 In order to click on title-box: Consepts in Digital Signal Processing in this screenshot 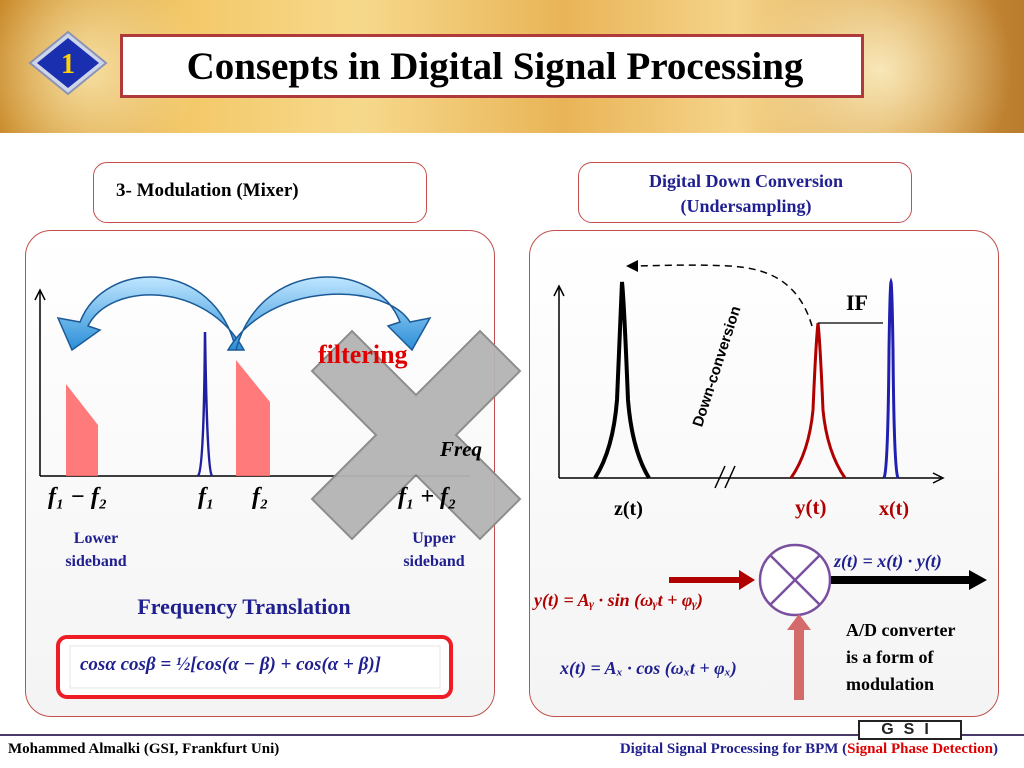, I will do `click(492, 66)`.